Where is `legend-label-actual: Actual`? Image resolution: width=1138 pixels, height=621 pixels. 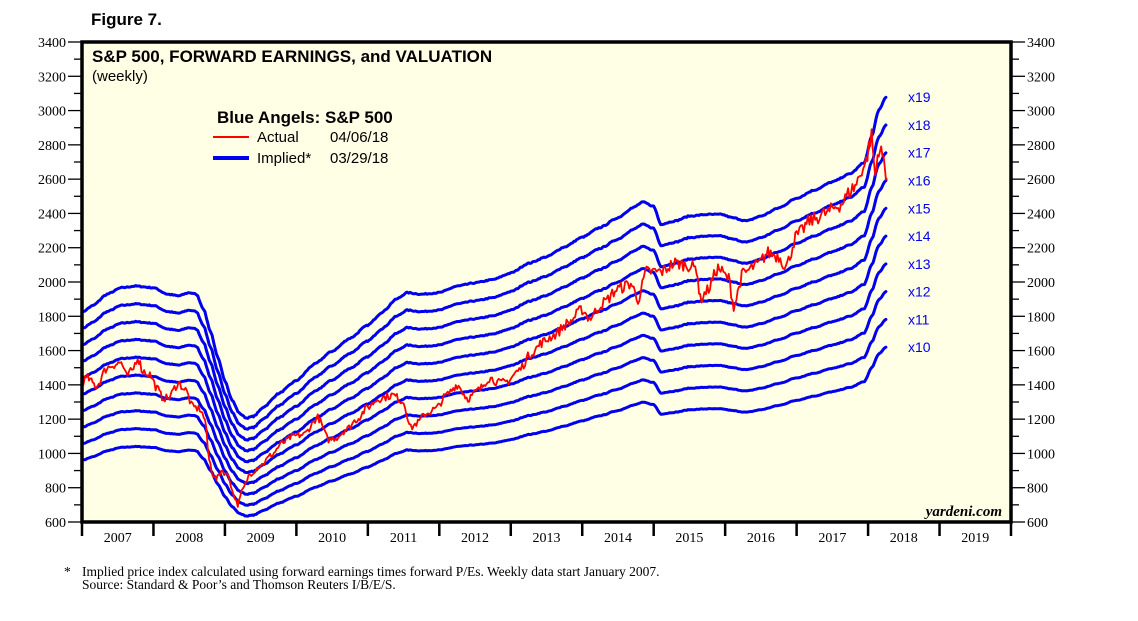 legend-label-actual: Actual is located at coordinates (278, 137).